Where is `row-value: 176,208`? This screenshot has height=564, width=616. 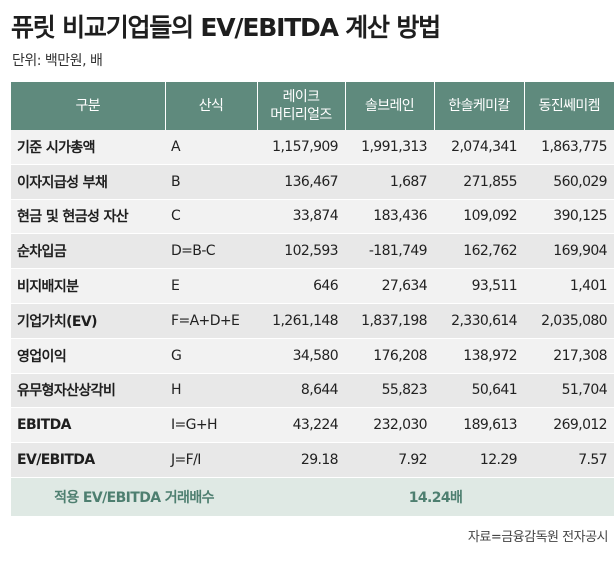
row-value: 176,208 is located at coordinates (389, 356).